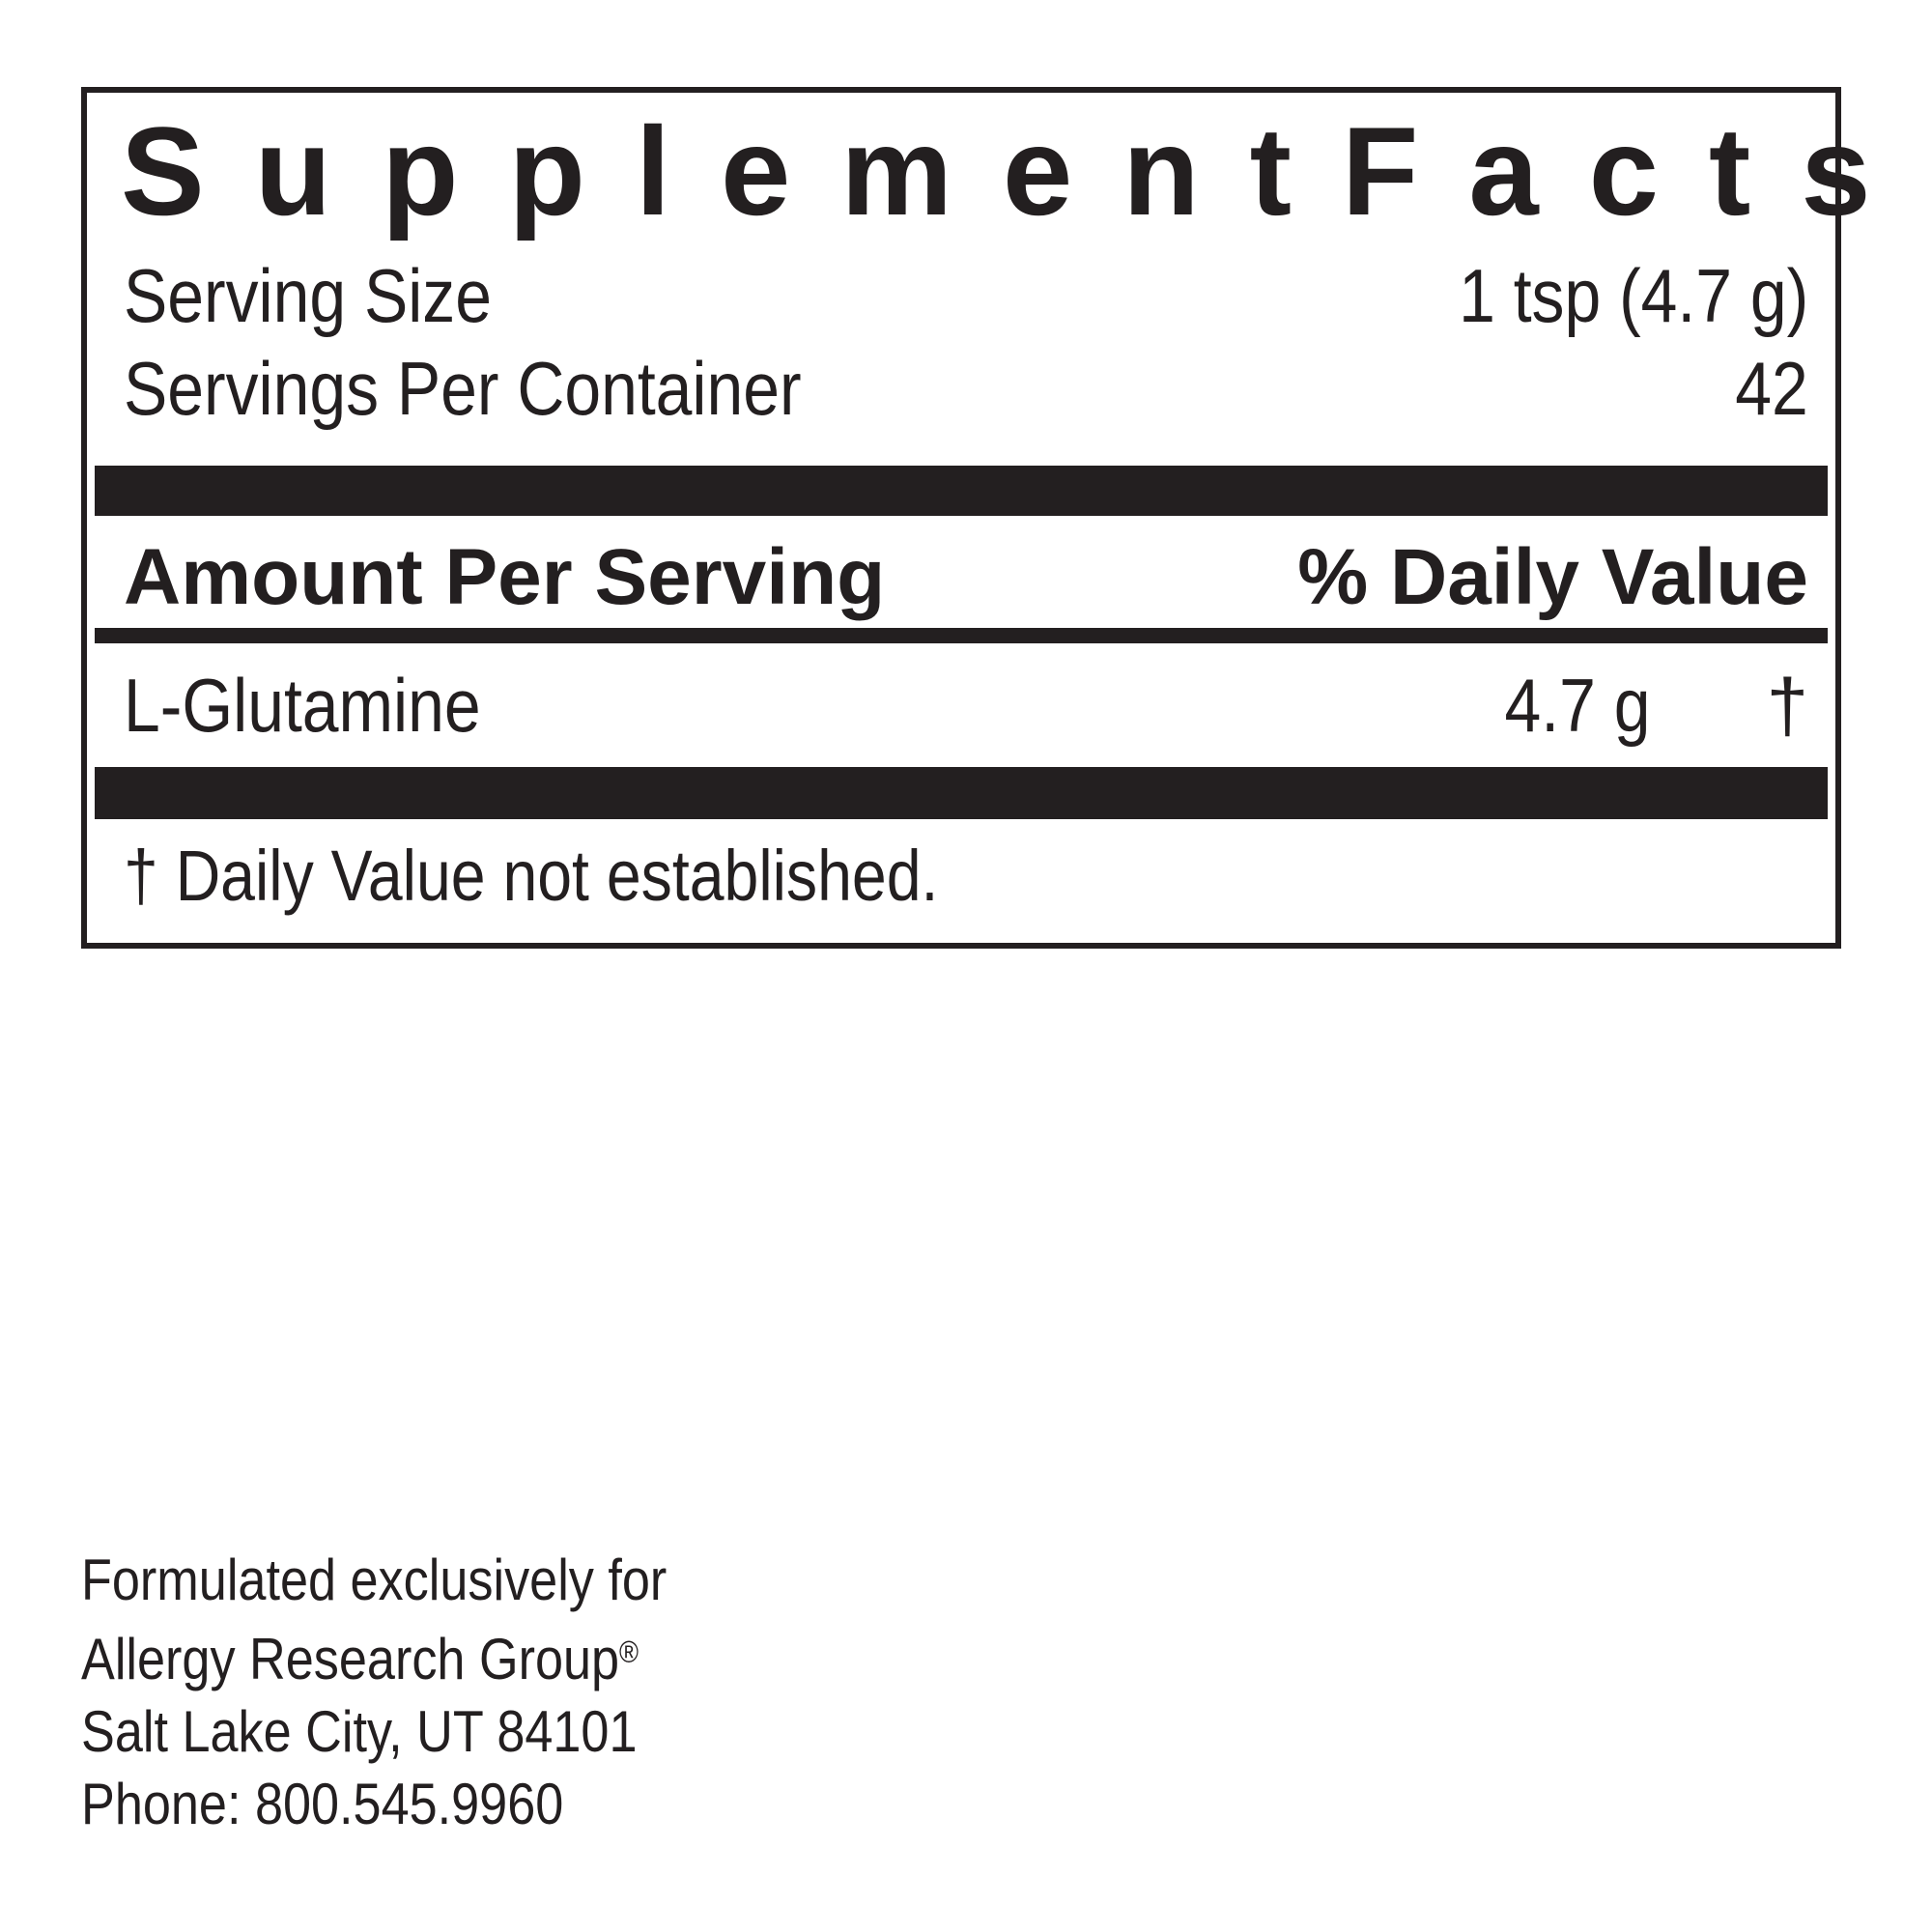  I want to click on title-word-facts: Facts, so click(1631, 171).